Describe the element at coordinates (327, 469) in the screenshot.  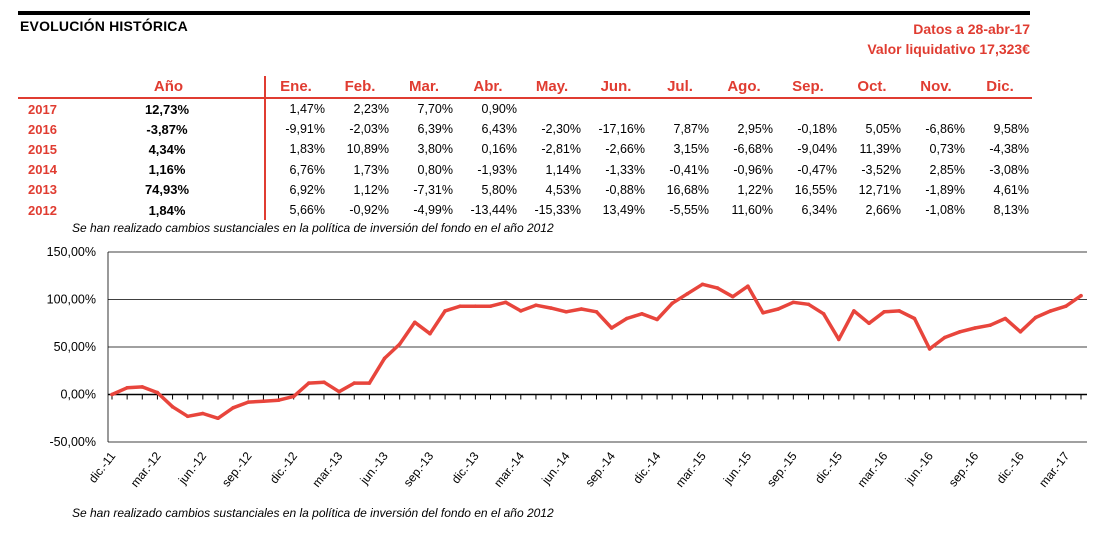
I see `x-tick-label: mar.-13` at that location.